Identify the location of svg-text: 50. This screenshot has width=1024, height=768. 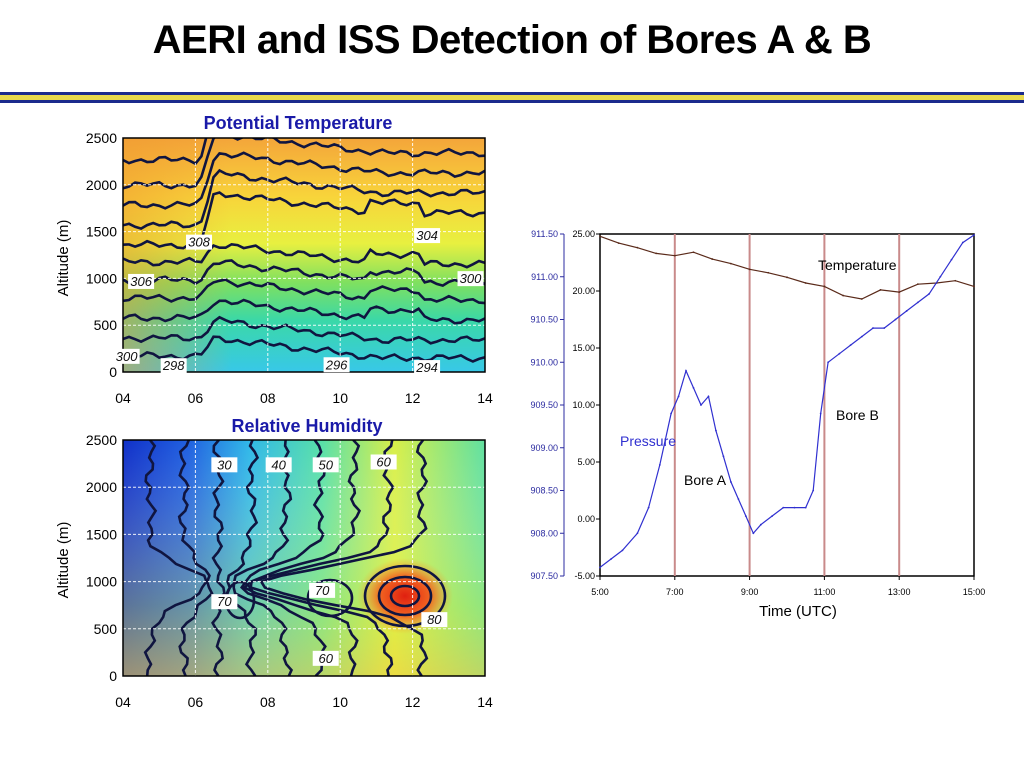
(325, 464).